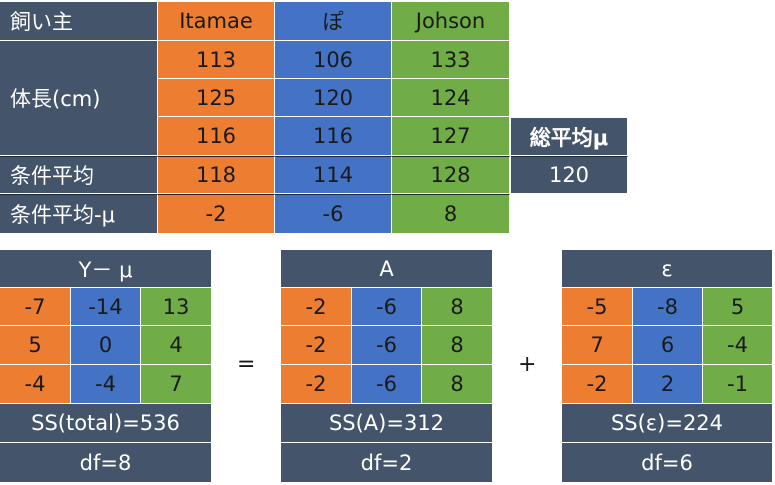  What do you see at coordinates (176, 345) in the screenshot?
I see `matrix-total-cell: 4` at bounding box center [176, 345].